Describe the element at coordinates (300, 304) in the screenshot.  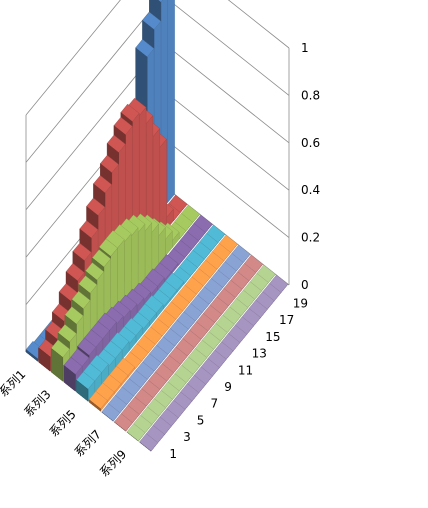
I see `x-tick-label: 19` at that location.